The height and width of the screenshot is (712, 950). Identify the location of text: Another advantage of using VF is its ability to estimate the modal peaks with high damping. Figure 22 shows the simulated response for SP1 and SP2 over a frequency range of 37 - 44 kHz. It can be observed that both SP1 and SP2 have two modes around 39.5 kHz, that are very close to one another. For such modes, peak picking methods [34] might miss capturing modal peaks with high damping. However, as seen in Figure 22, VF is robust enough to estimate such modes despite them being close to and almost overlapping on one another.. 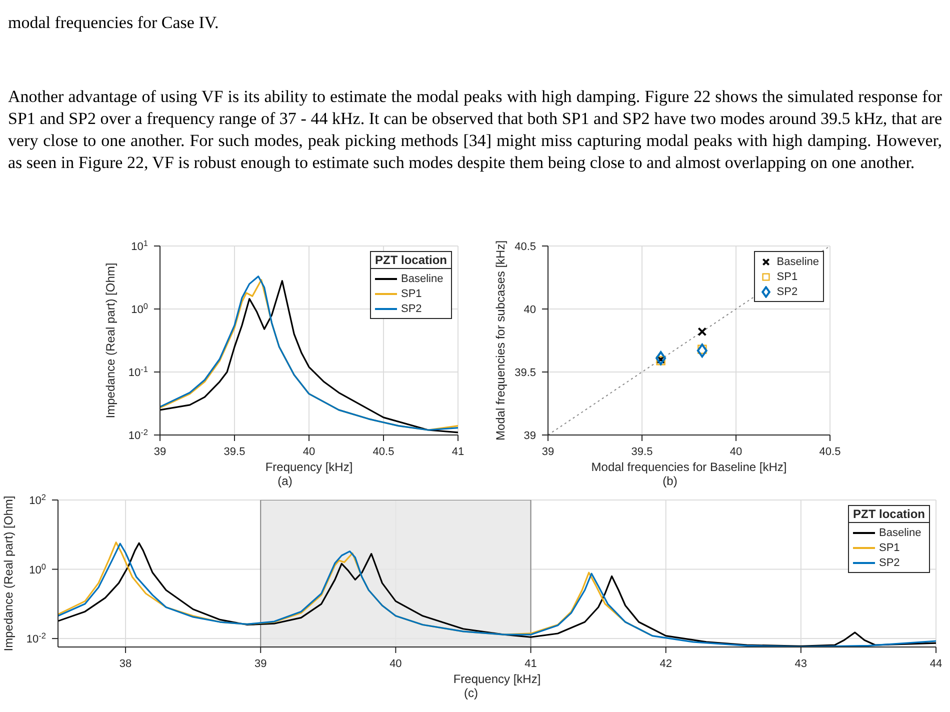
(475, 130).